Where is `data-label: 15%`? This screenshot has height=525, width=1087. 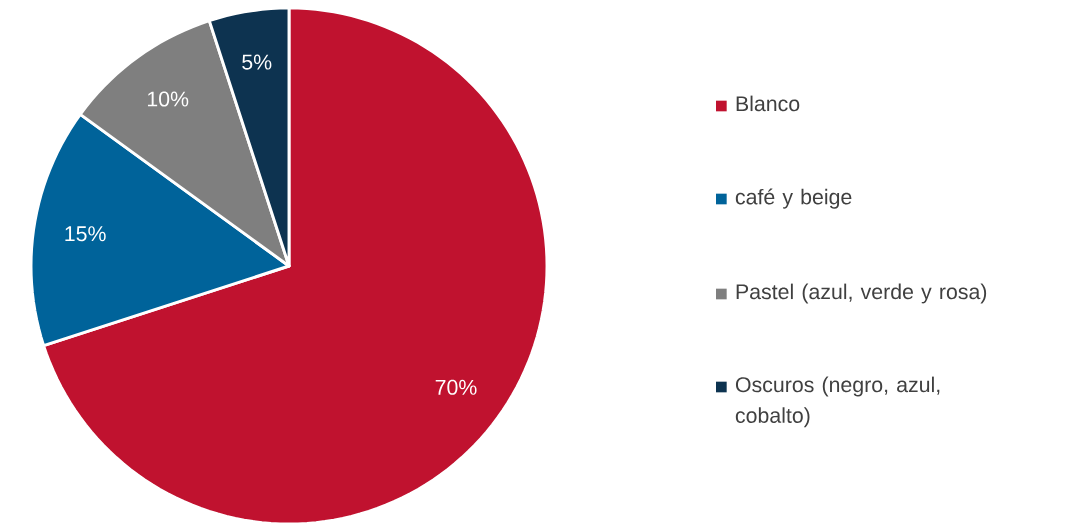
data-label: 15% is located at coordinates (85, 233).